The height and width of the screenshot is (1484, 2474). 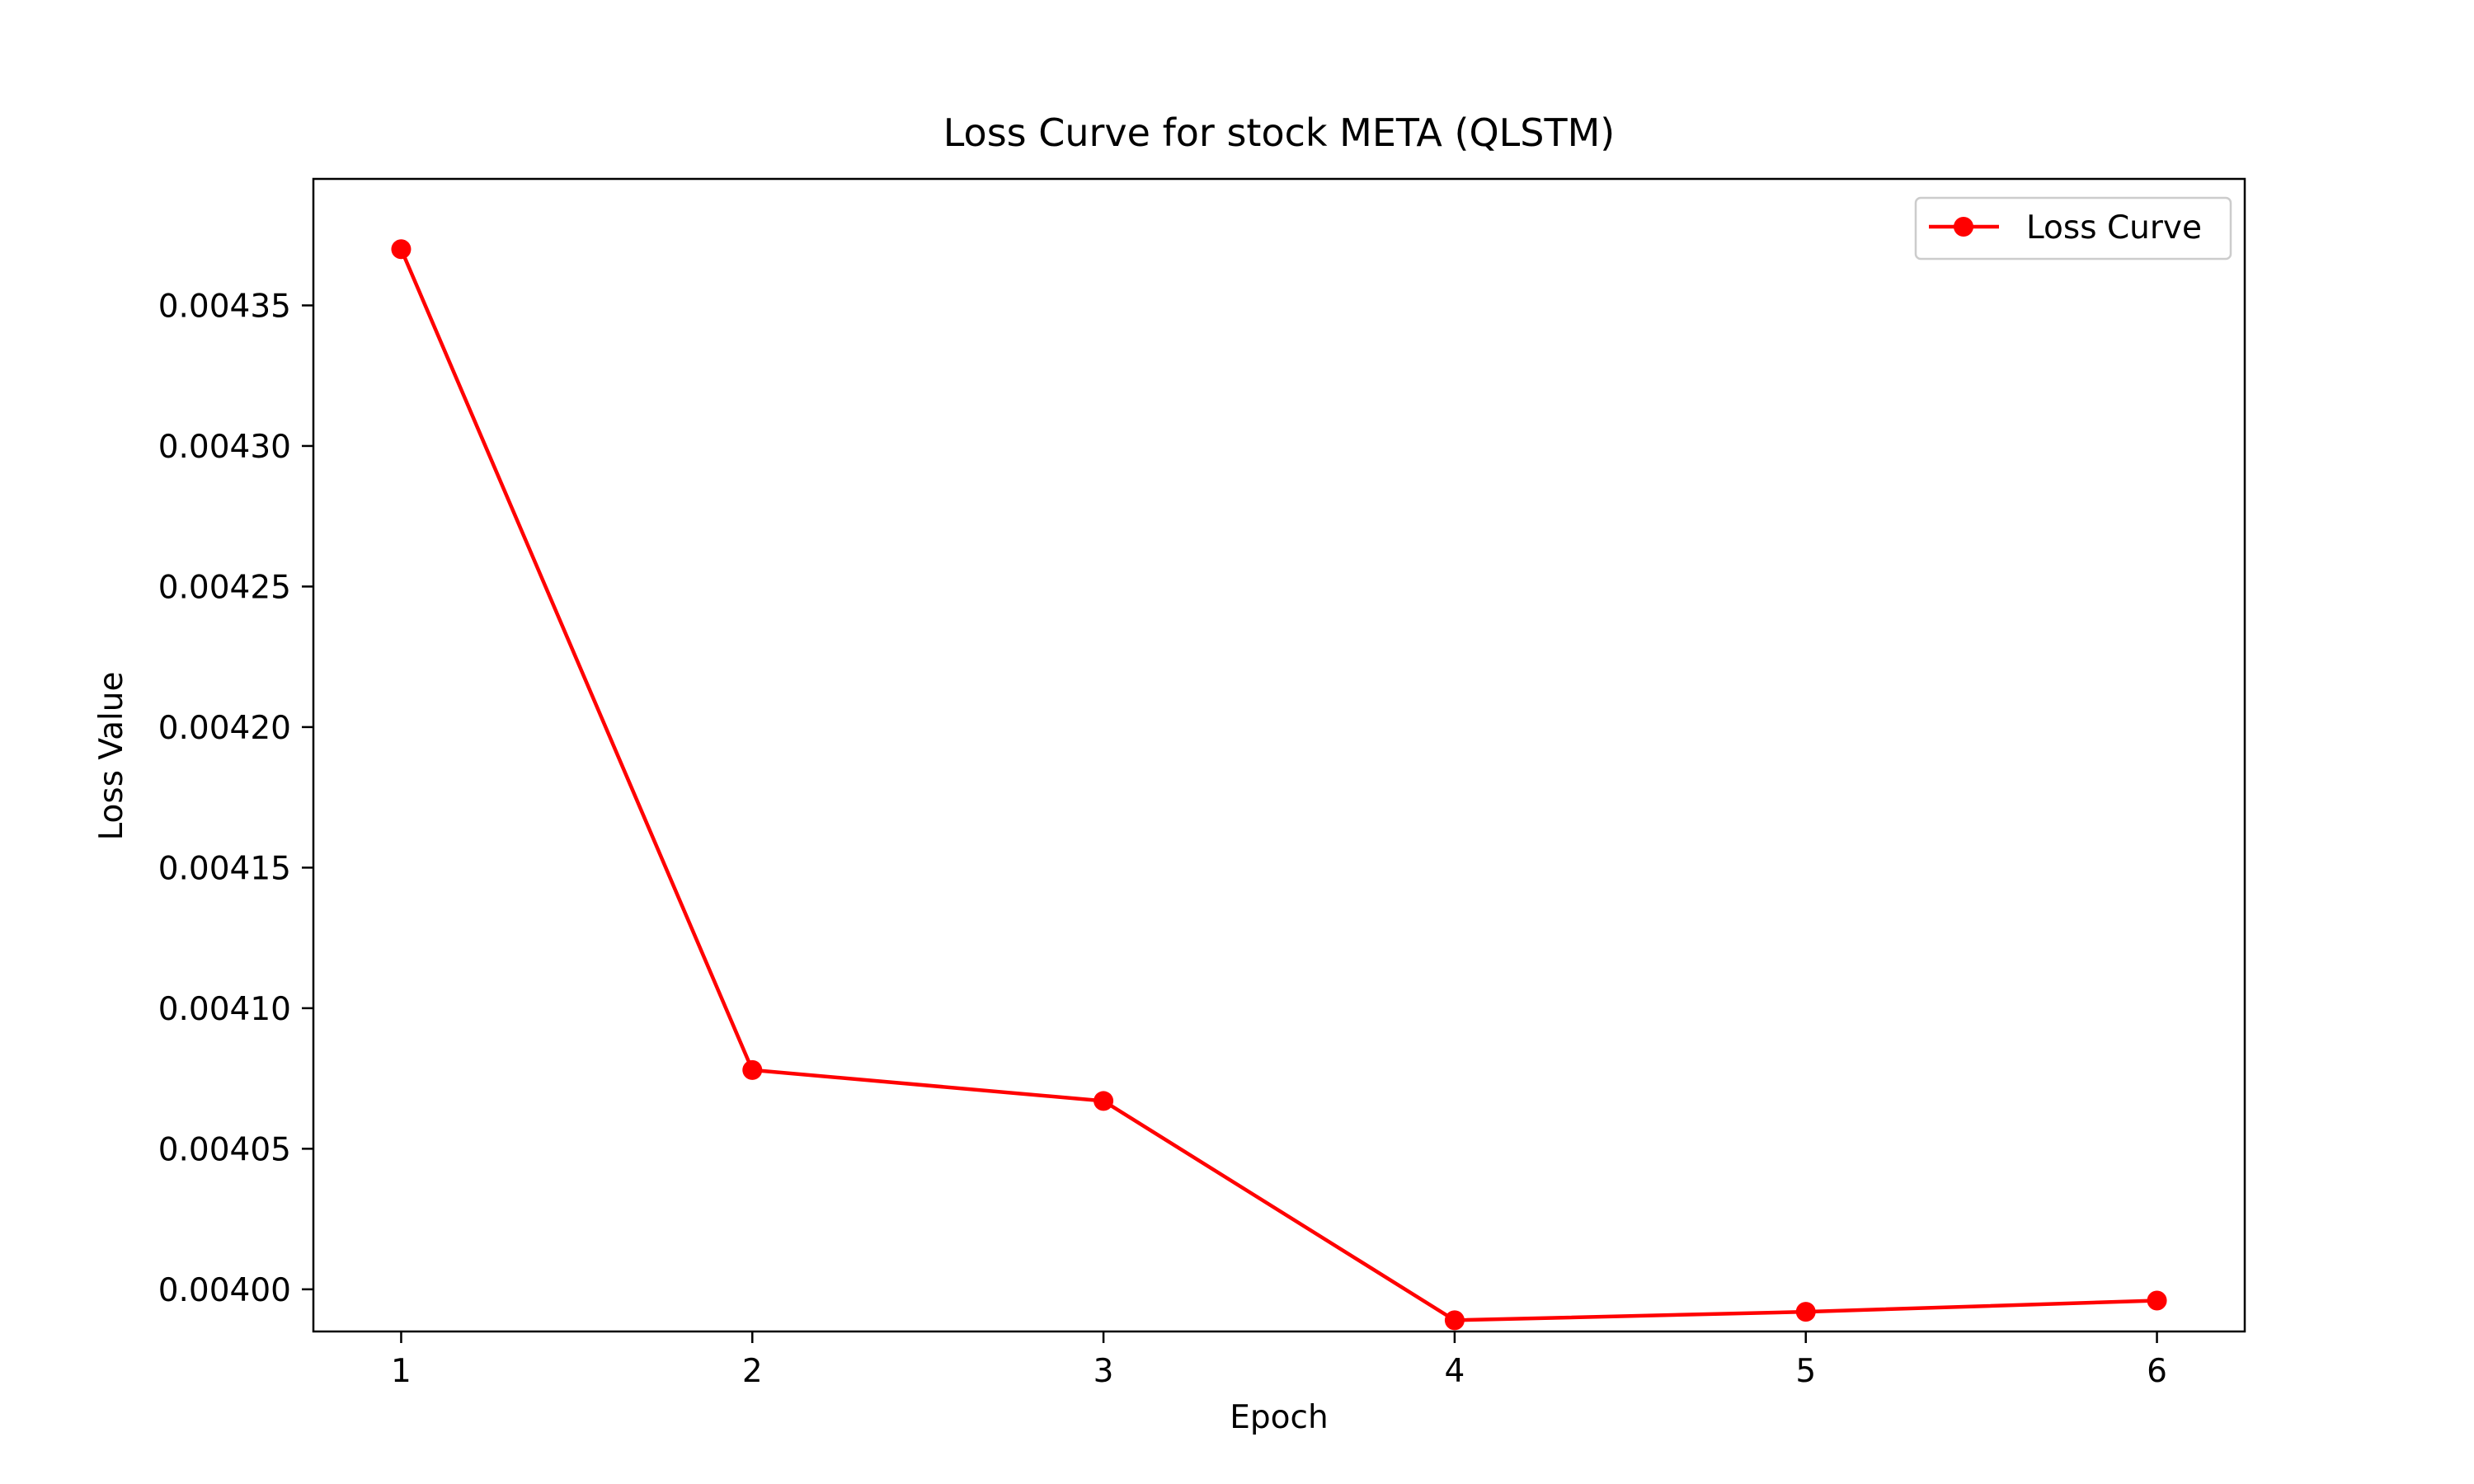 I want to click on y-tick-label: 0.00435, so click(x=224, y=306).